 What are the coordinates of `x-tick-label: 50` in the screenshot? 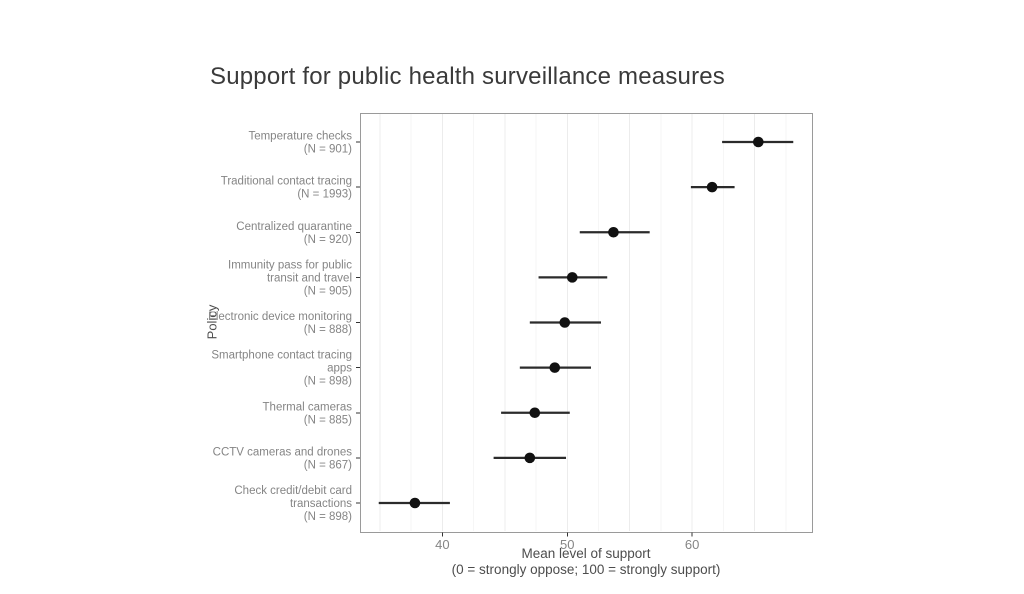 It's located at (567, 544).